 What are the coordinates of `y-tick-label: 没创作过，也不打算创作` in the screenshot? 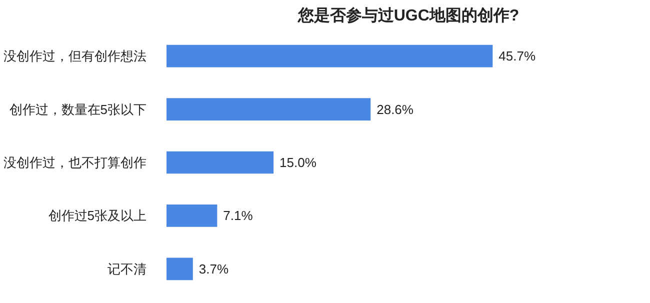 It's located at (75, 162).